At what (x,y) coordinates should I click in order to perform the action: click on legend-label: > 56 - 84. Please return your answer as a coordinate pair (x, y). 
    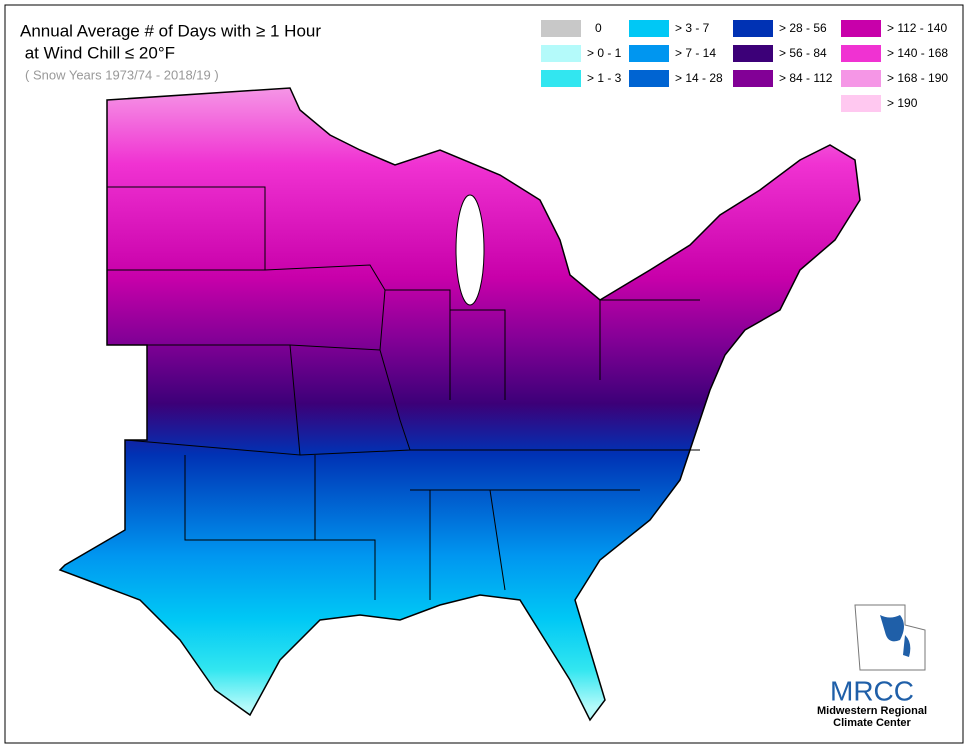
    Looking at the image, I should click on (803, 53).